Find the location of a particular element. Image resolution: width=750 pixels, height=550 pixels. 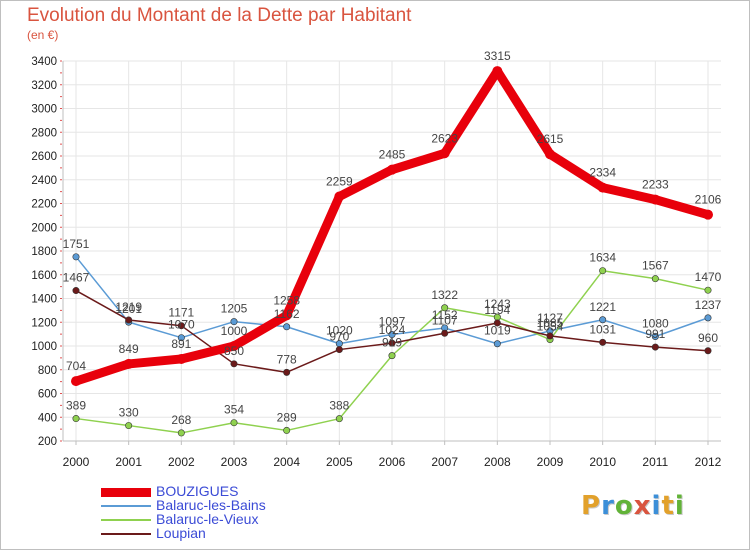

data-label-balaruc-les-bains: 1097 is located at coordinates (392, 321).